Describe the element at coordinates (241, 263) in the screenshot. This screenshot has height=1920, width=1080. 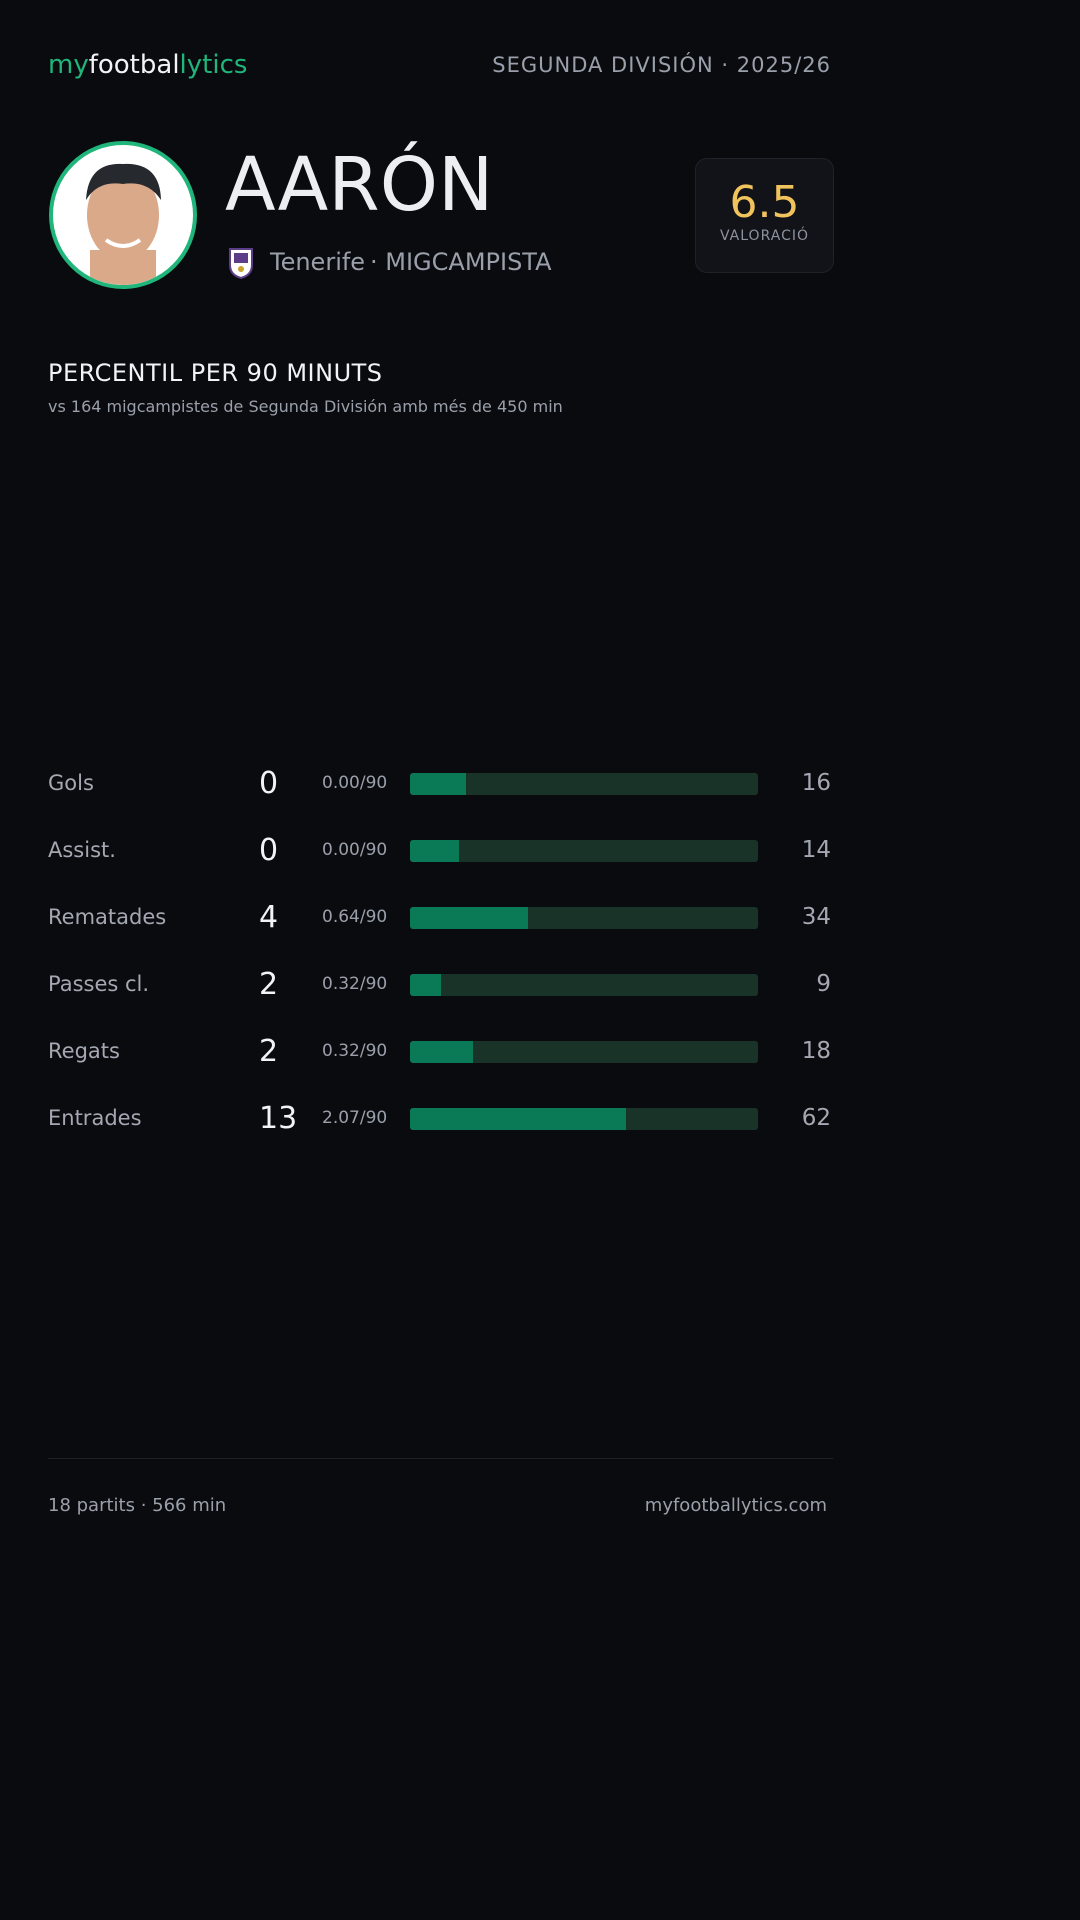
I see `team-crest` at that location.